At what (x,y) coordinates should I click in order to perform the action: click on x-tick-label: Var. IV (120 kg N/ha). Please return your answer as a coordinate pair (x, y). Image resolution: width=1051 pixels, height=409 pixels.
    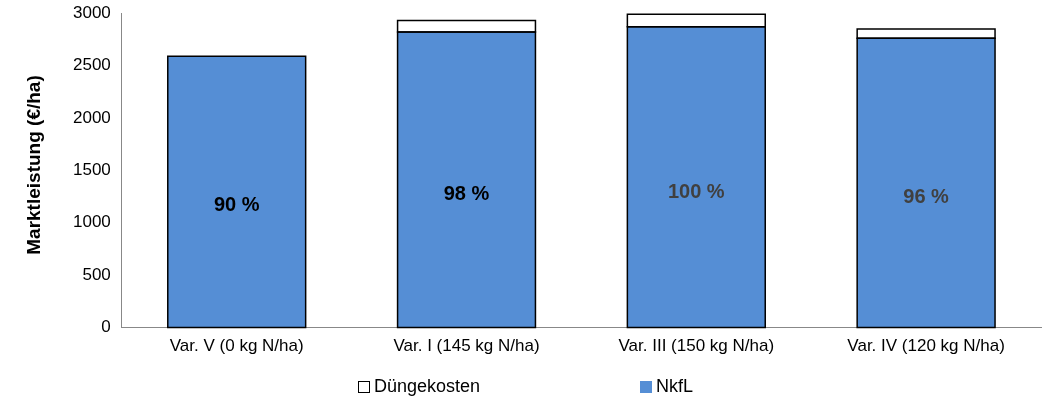
    Looking at the image, I should click on (926, 346).